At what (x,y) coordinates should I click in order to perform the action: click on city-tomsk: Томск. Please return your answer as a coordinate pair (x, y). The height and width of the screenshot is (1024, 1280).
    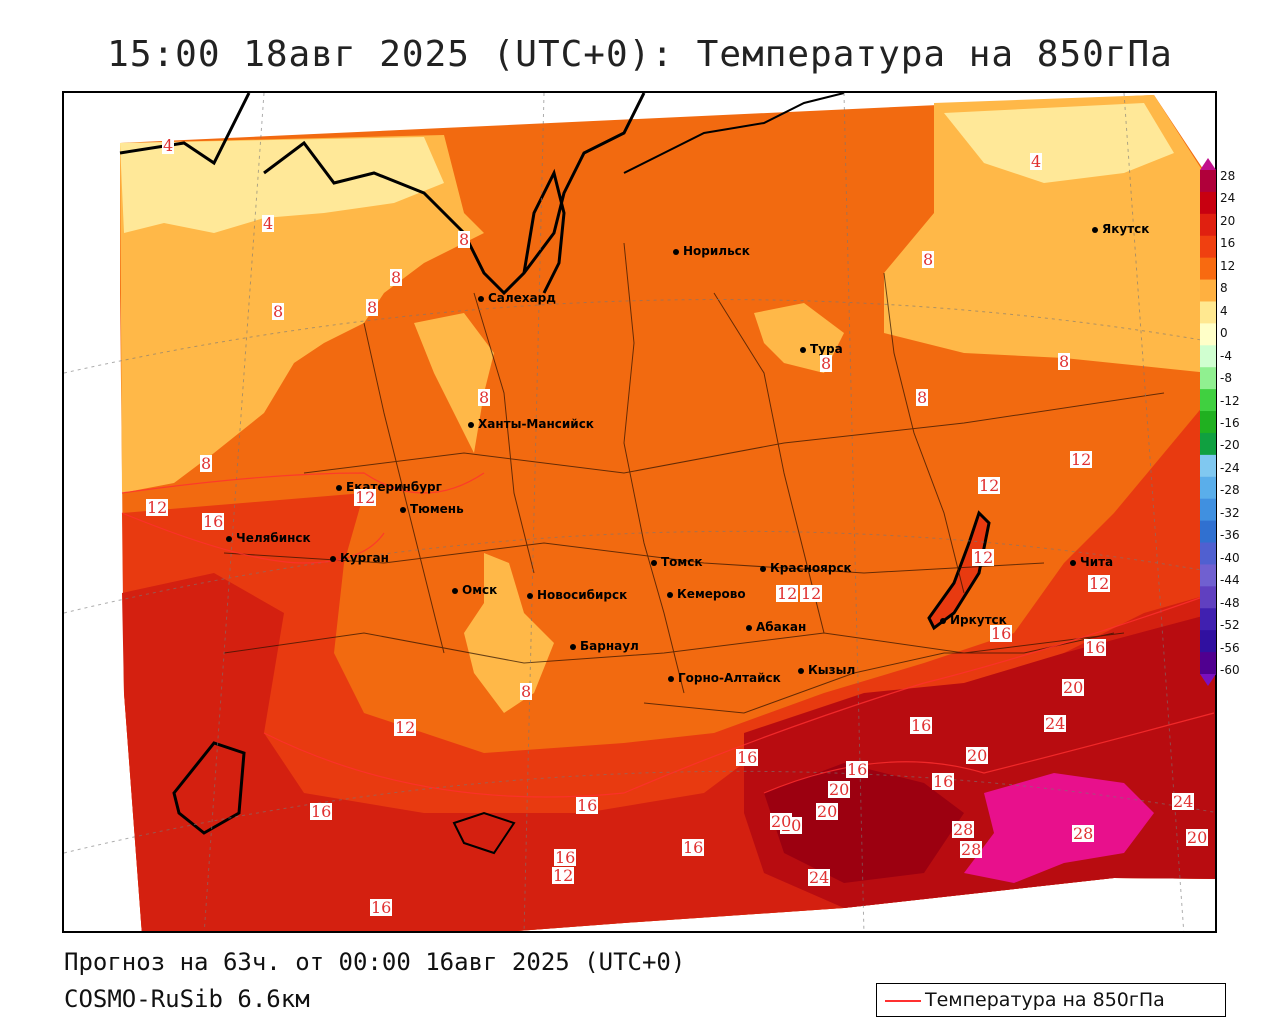
    Looking at the image, I should click on (677, 562).